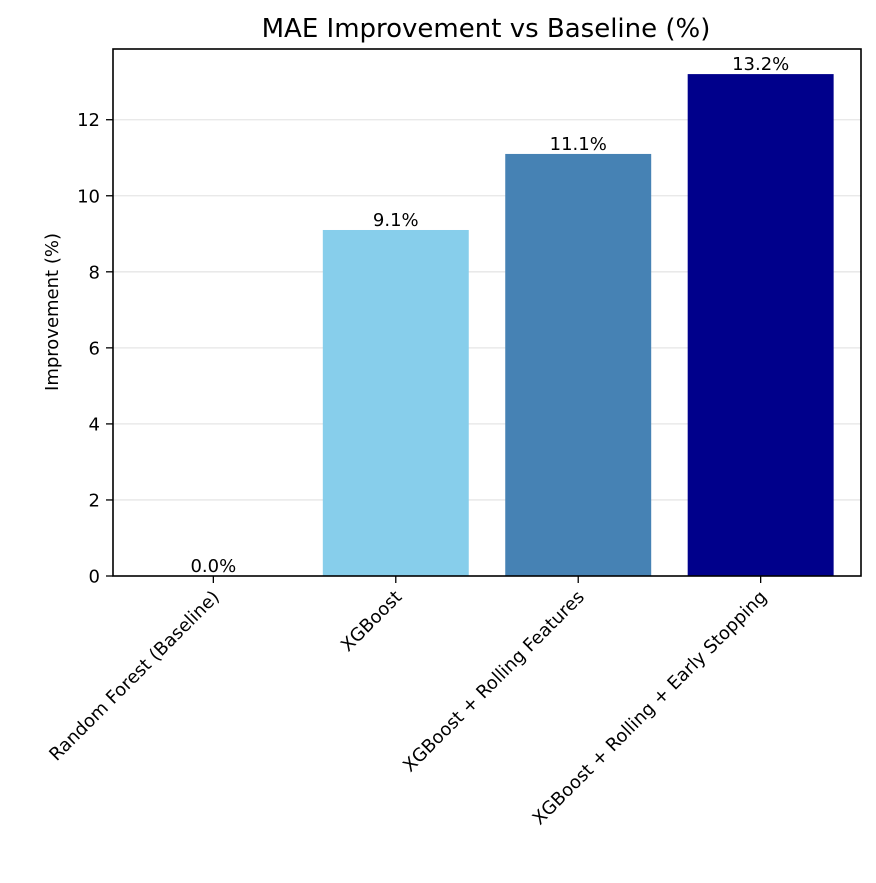  I want to click on data-label: 0.0%, so click(213, 566).